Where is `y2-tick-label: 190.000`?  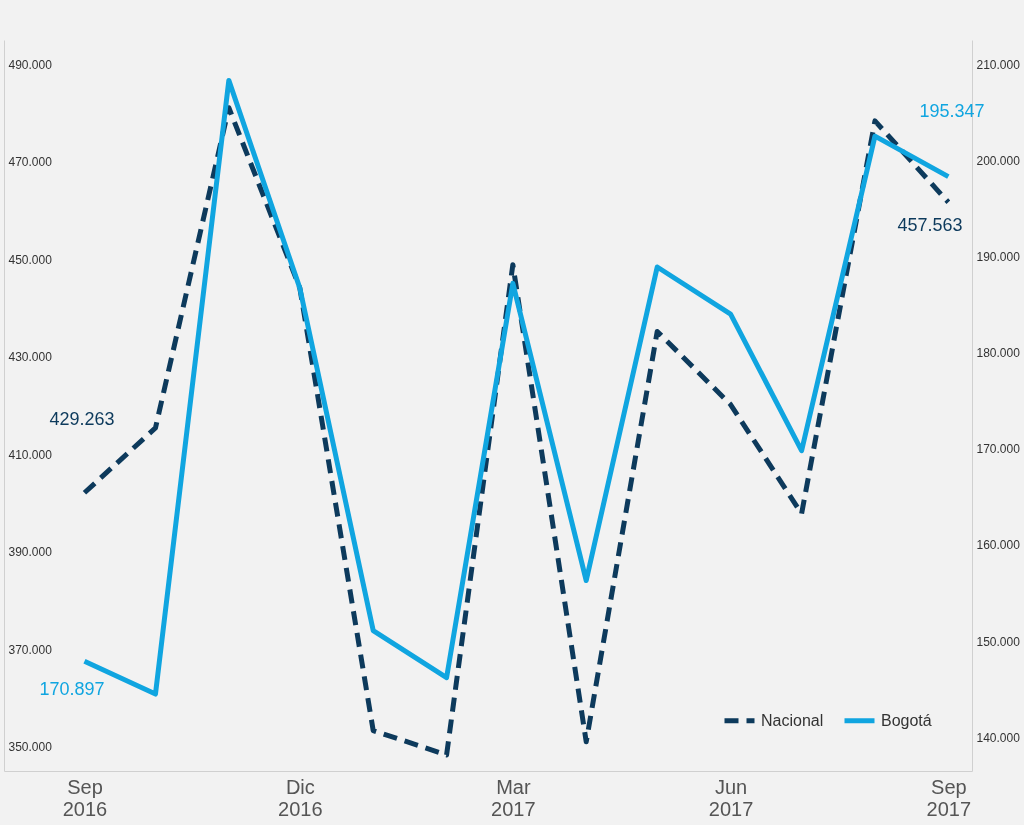 y2-tick-label: 190.000 is located at coordinates (998, 256).